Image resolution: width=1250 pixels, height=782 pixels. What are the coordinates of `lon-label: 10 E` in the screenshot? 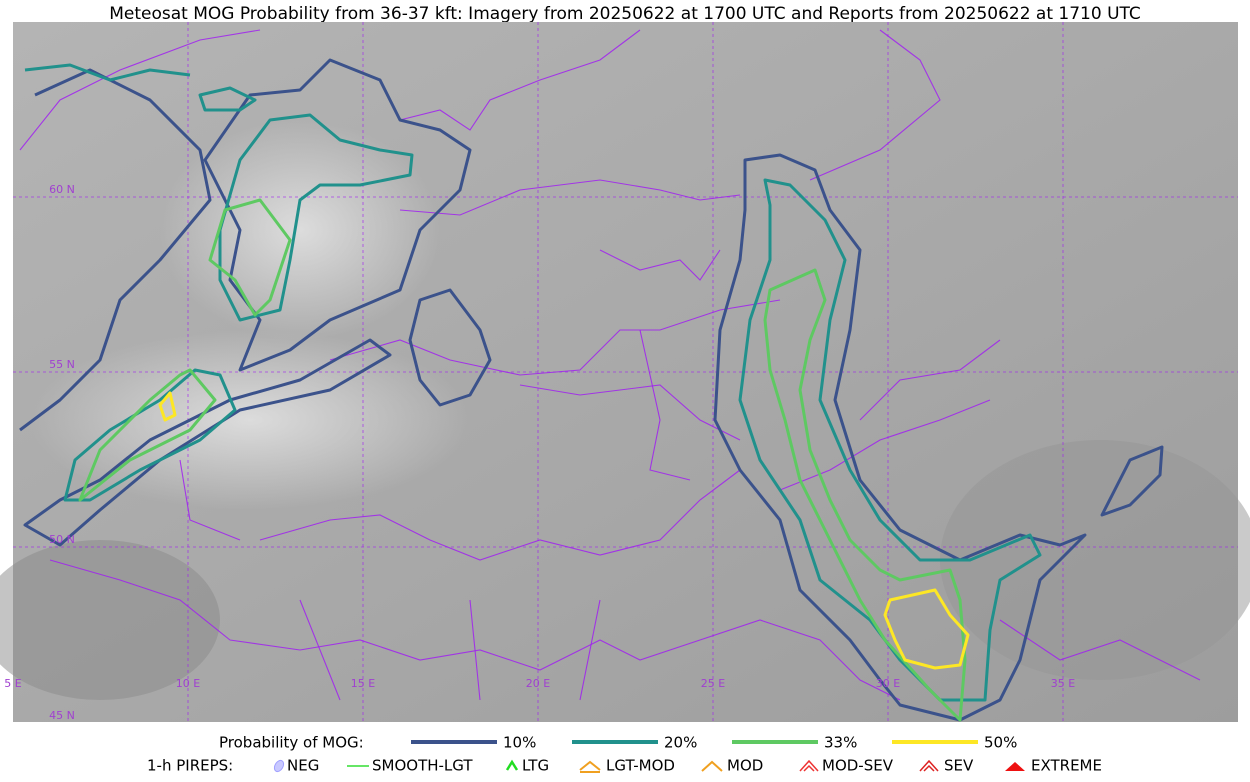 It's located at (188, 683).